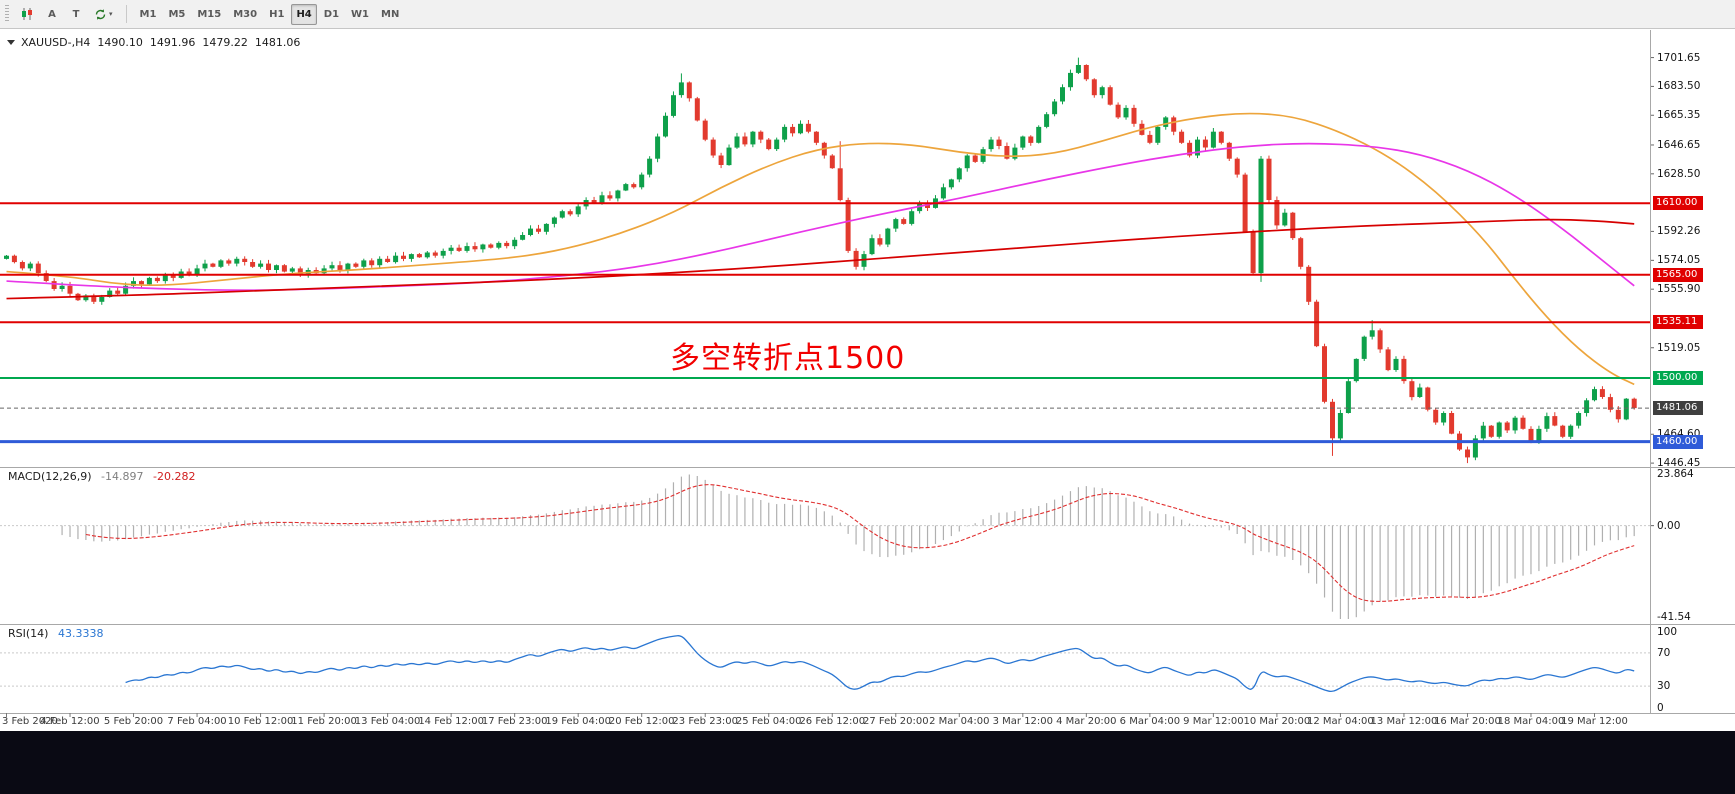 This screenshot has height=794, width=1735. What do you see at coordinates (1675, 474) in the screenshot?
I see `macd-axis-label-max: 23.864` at bounding box center [1675, 474].